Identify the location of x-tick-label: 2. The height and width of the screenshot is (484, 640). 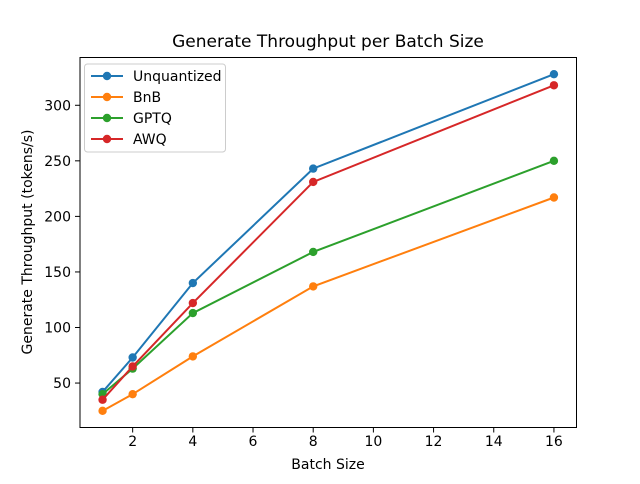
(132, 442).